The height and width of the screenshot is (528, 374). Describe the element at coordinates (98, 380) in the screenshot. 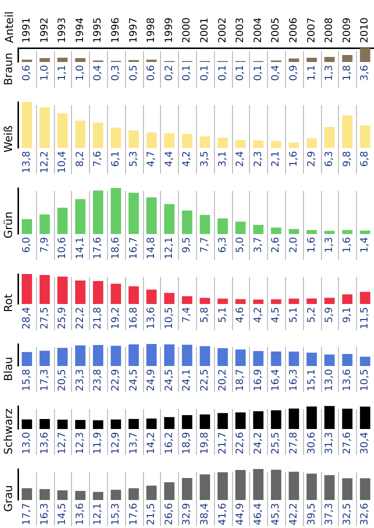

I see `data-label: 23,8` at that location.